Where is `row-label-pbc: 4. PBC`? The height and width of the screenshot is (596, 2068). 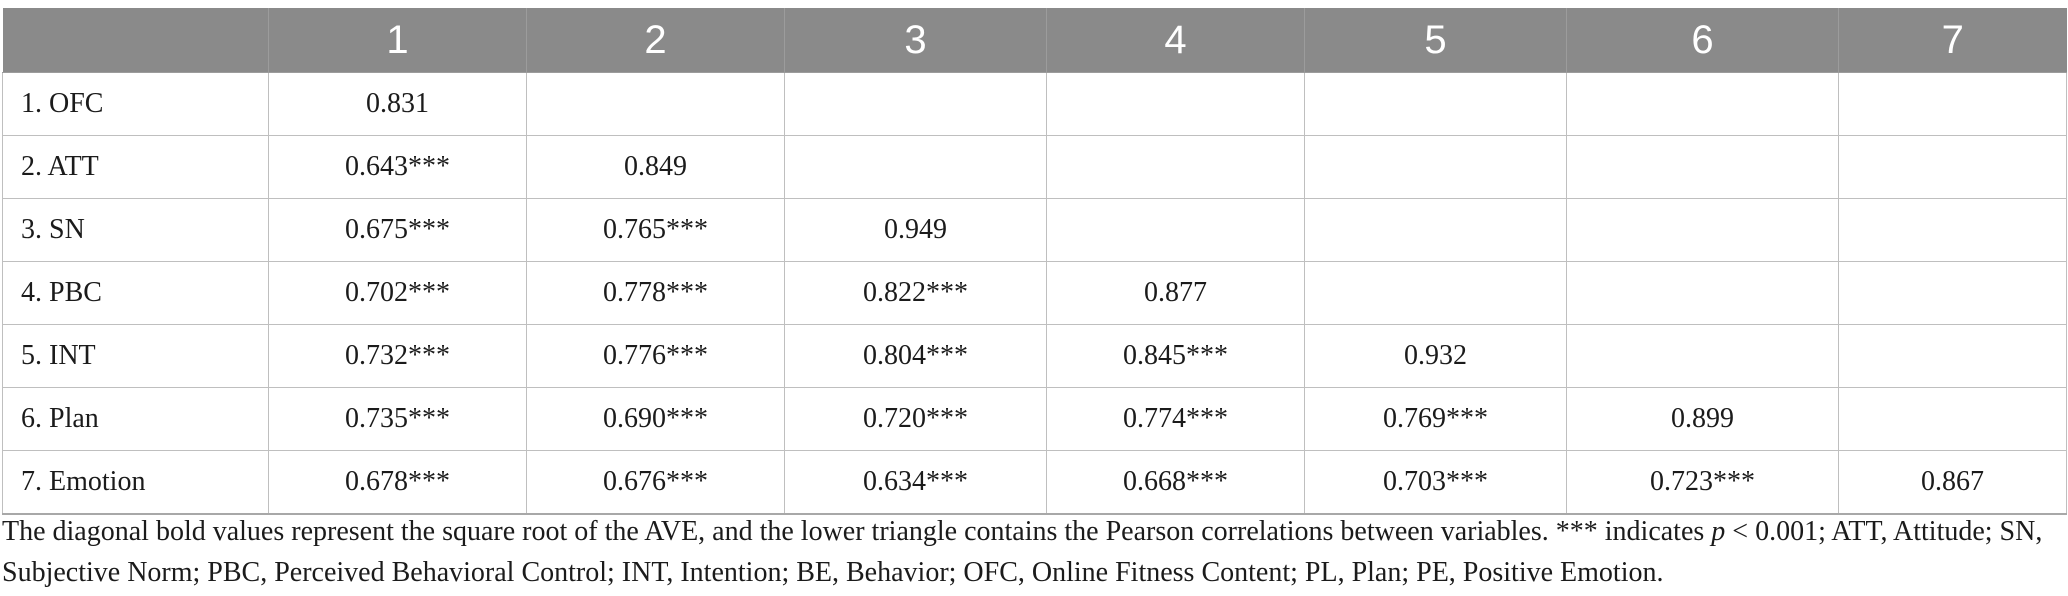
row-label-pbc: 4. PBC is located at coordinates (135, 293).